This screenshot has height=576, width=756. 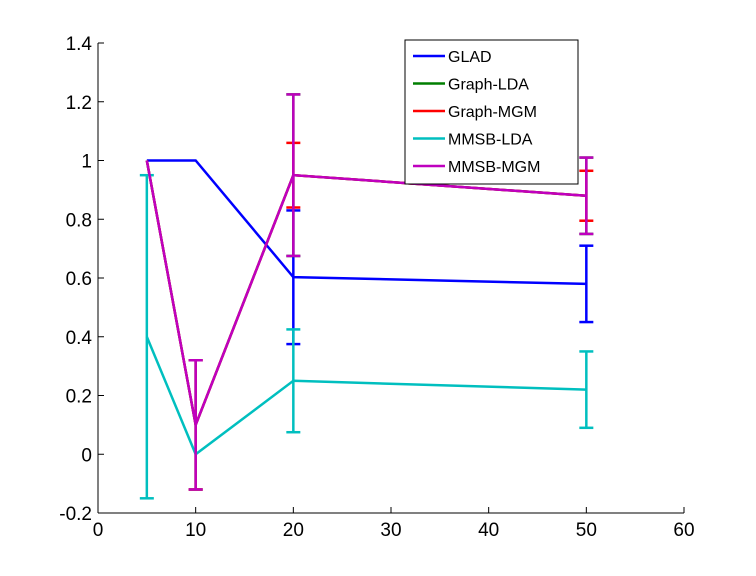 I want to click on x-tick-label: 60, so click(x=683, y=530).